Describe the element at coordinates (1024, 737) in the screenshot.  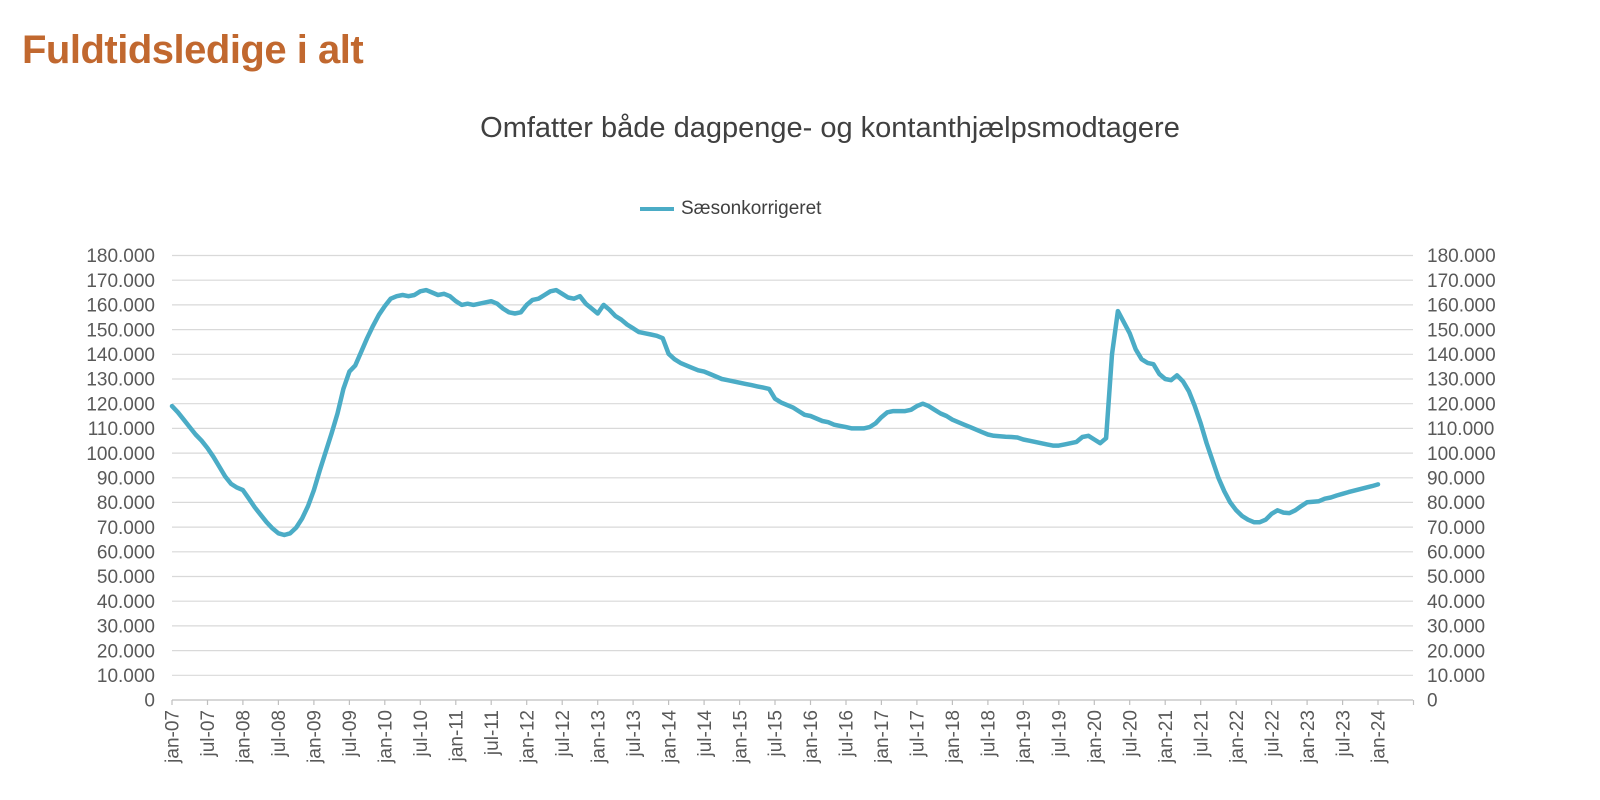
I see `x-tick-label: jan-19` at that location.